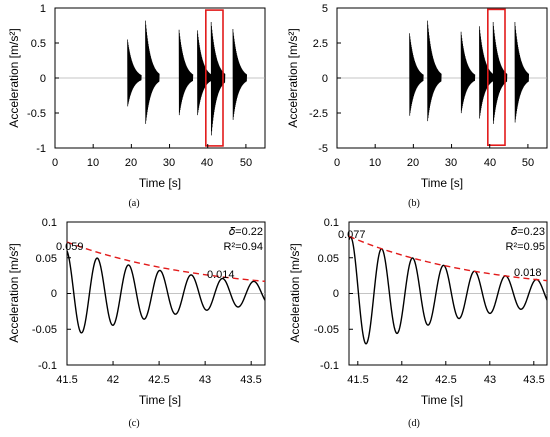  Describe the element at coordinates (36, 114) in the screenshot. I see `y-tick-label: -0.5` at that location.